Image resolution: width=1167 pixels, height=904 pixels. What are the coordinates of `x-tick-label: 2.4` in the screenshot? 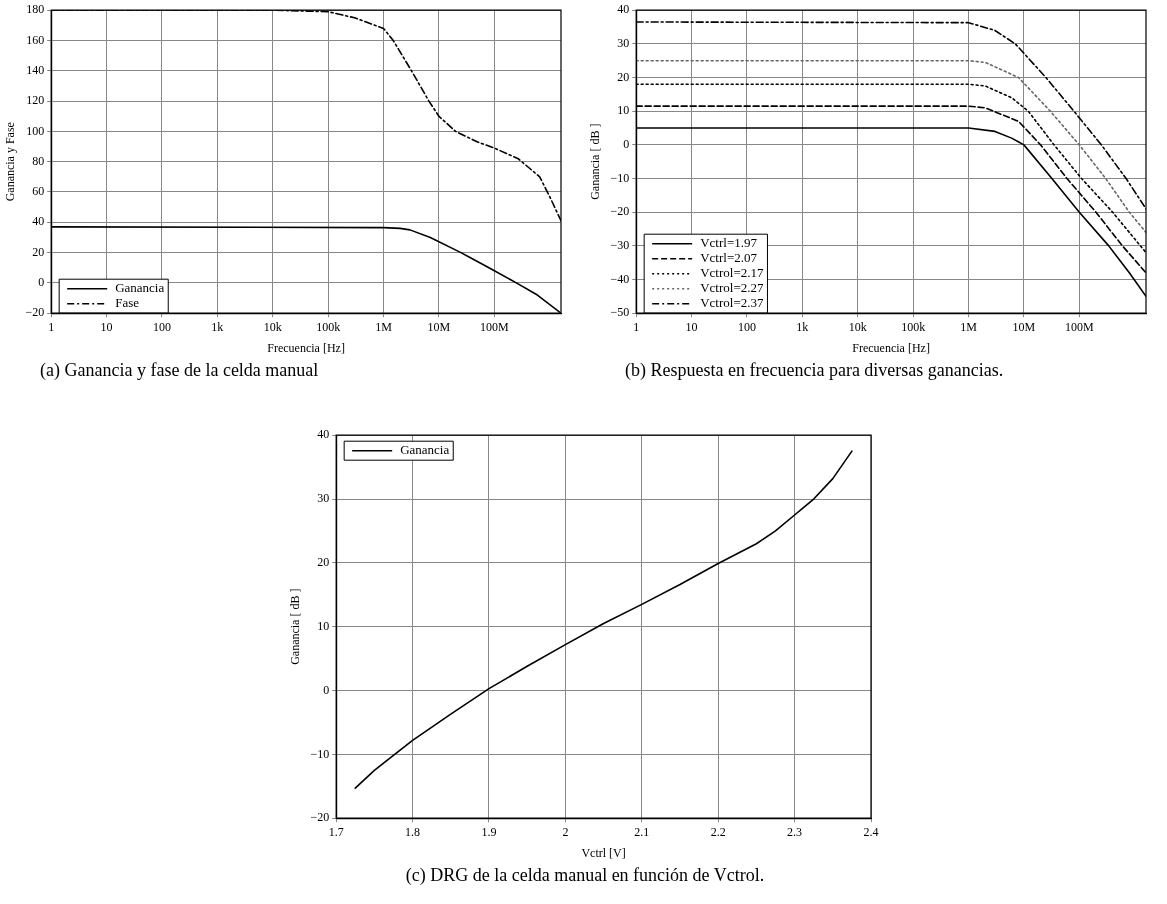 It's located at (871, 831).